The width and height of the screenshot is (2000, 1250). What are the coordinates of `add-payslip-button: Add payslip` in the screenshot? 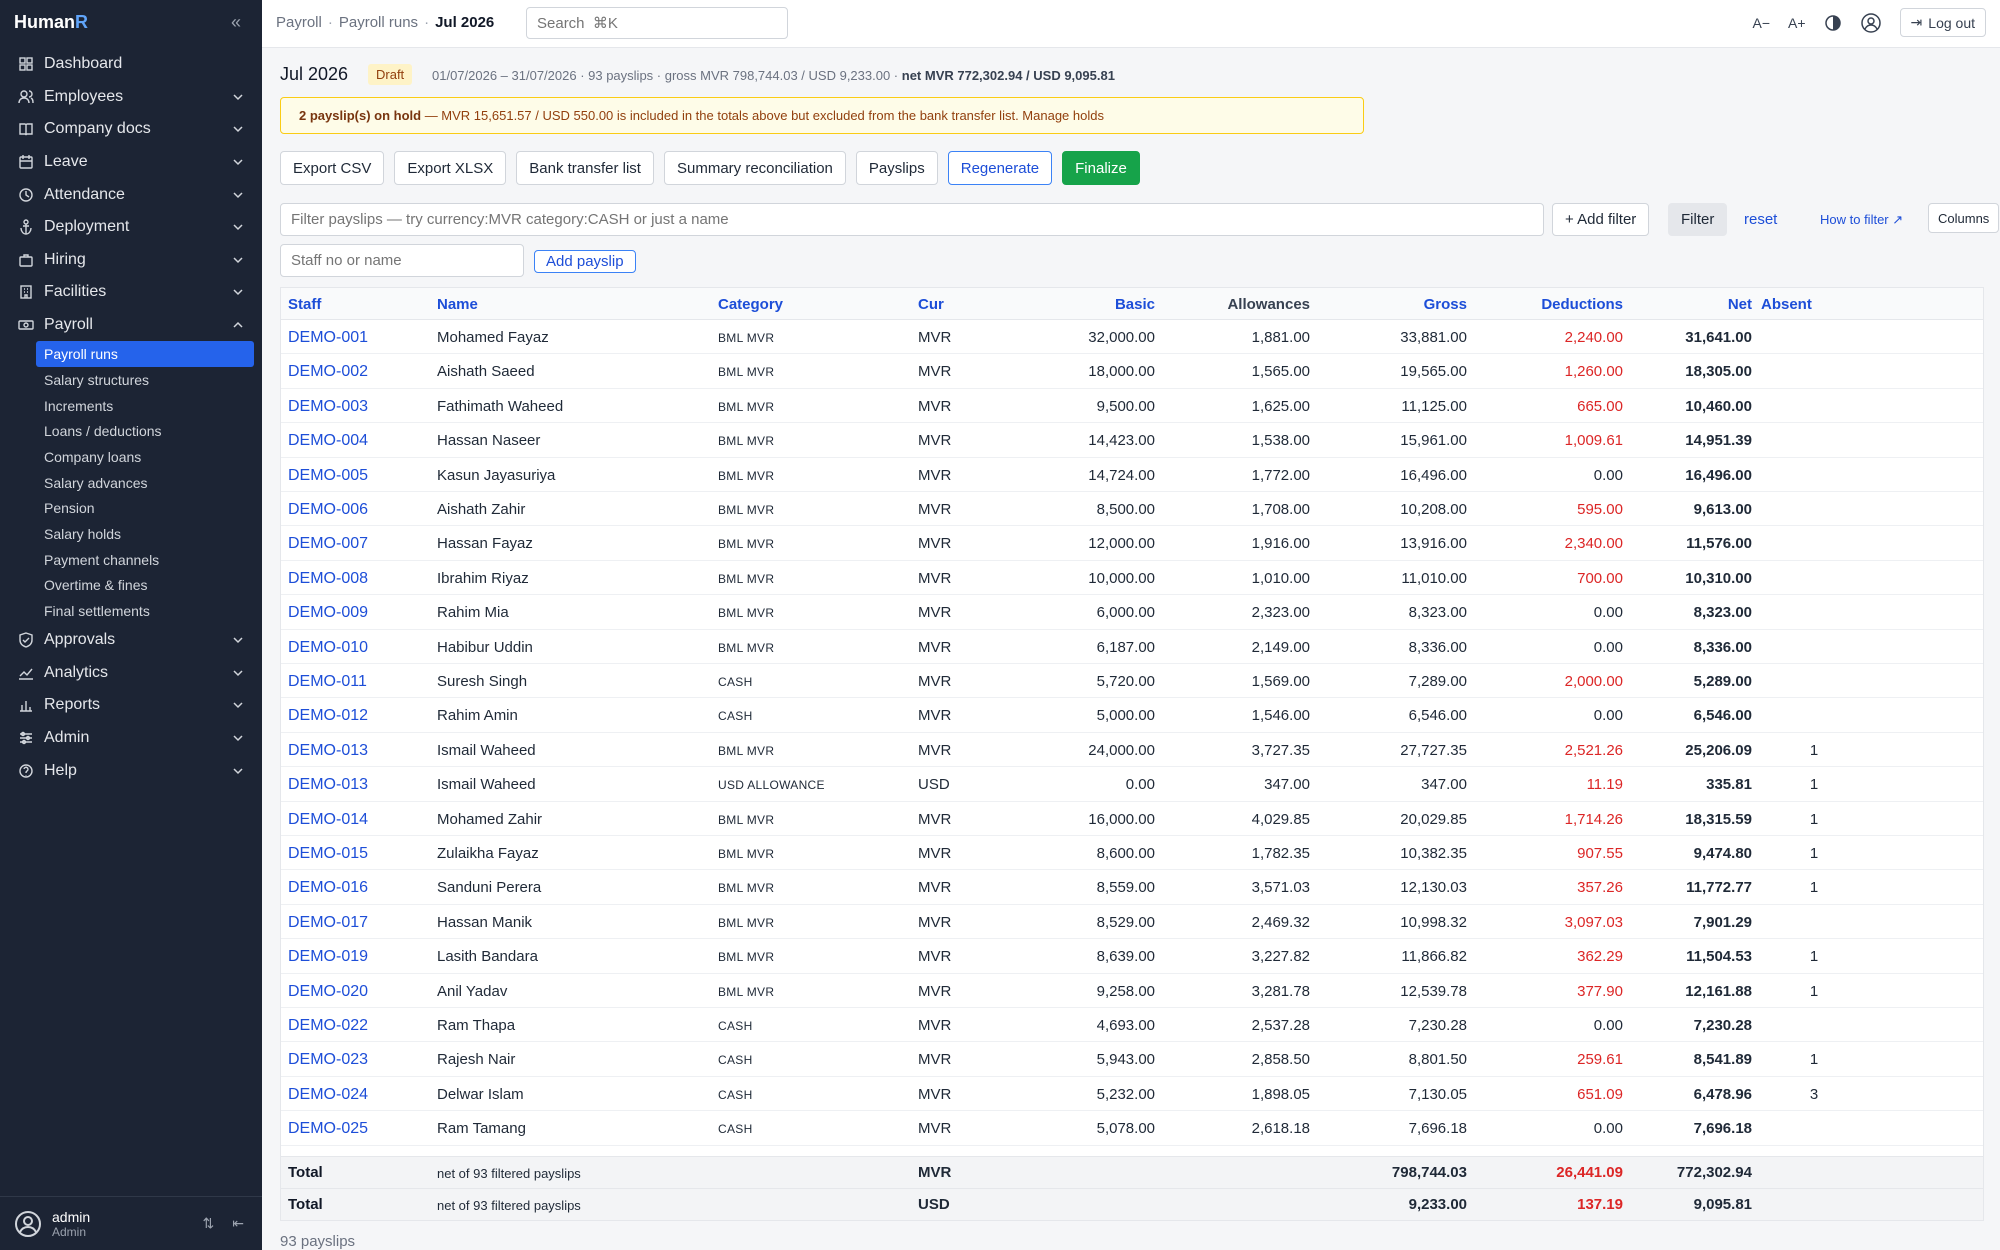 It's located at (585, 261).